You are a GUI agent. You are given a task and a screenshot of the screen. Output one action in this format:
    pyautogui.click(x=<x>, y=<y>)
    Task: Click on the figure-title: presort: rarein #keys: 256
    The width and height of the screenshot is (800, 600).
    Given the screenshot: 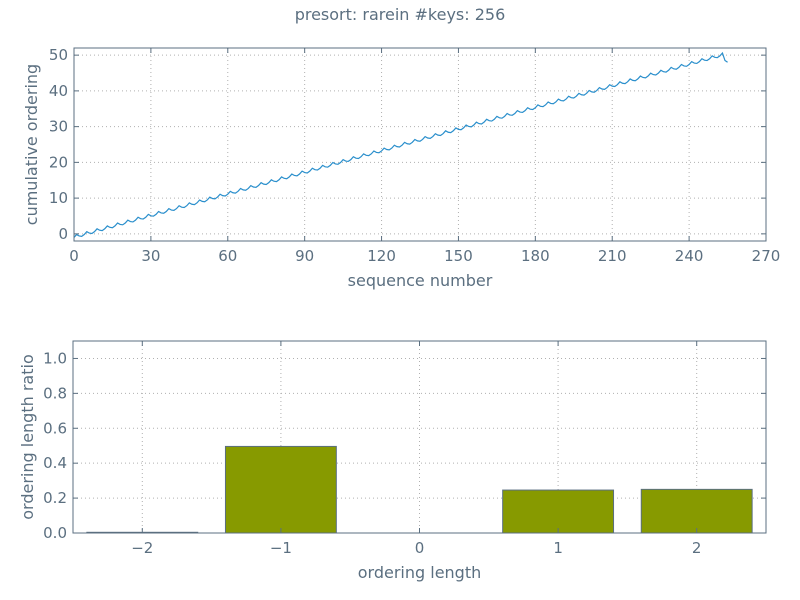 What is the action you would take?
    pyautogui.click(x=400, y=14)
    